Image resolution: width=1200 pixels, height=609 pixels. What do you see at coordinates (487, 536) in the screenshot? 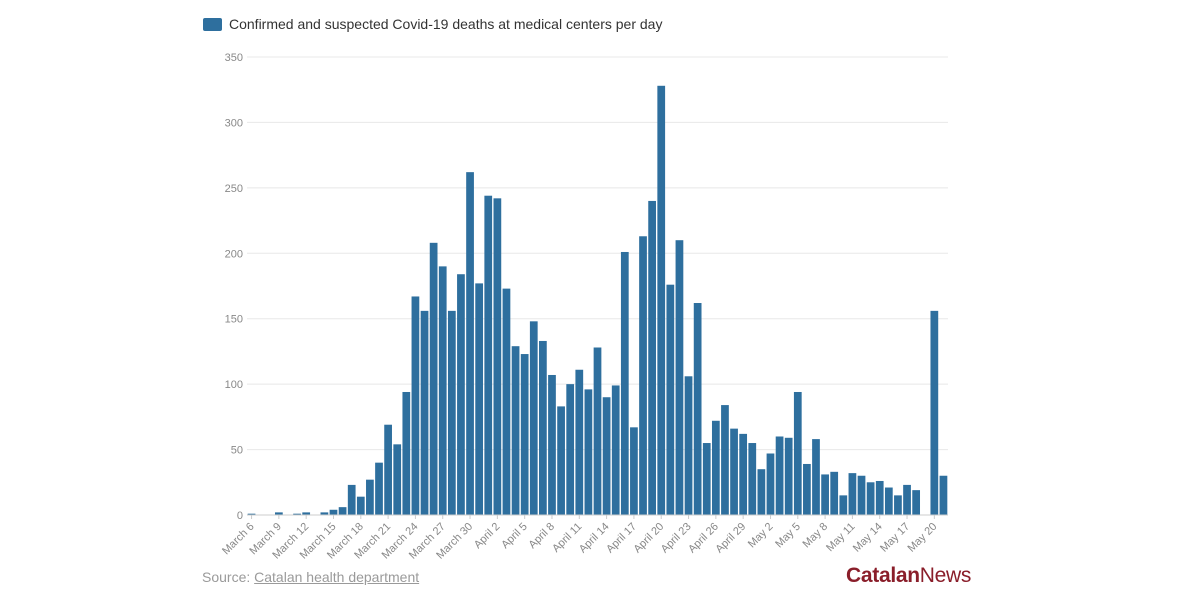
I see `x-tick-label: April 2` at bounding box center [487, 536].